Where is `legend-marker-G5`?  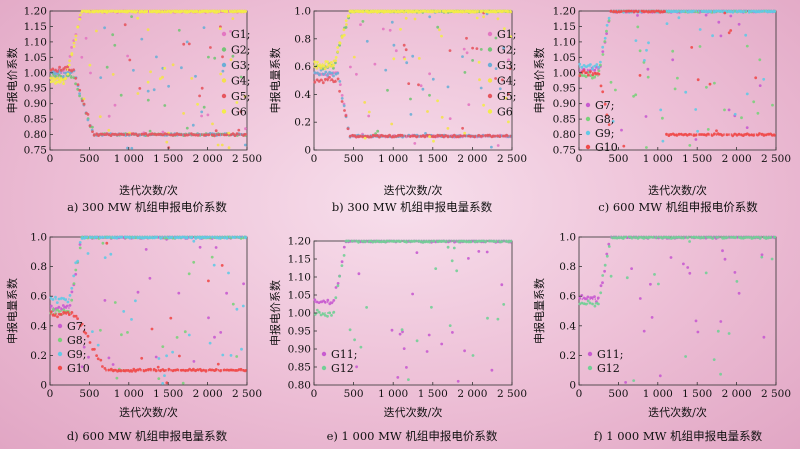
legend-marker-G5 is located at coordinates (224, 96).